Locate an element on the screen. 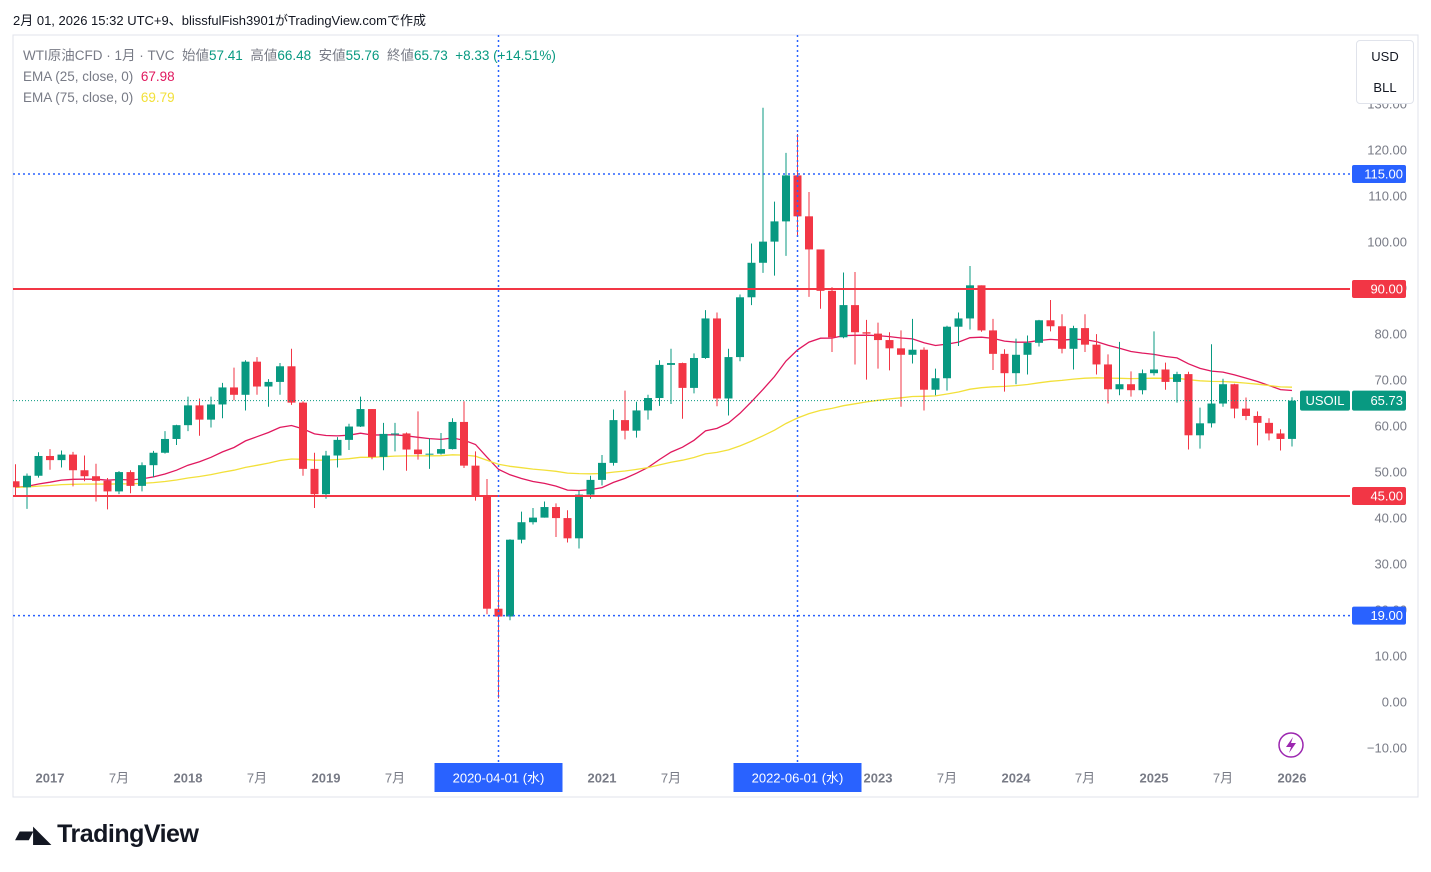 This screenshot has height=872, width=1431. logo: ▰◣ TradingView is located at coordinates (107, 834).